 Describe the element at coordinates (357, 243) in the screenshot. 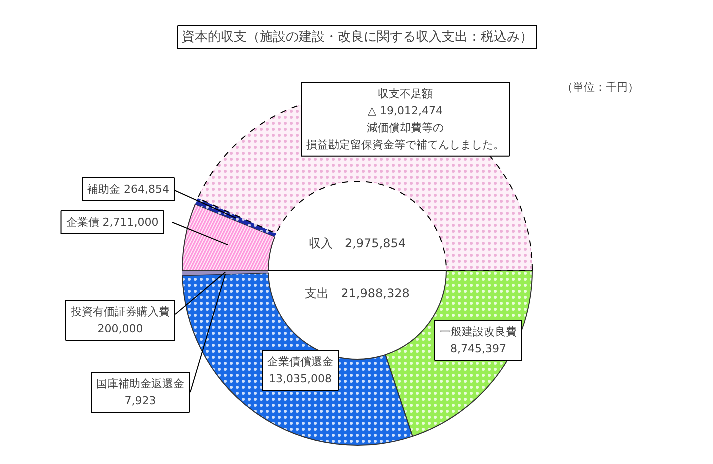

I see `text: 収入 2,975,854` at that location.